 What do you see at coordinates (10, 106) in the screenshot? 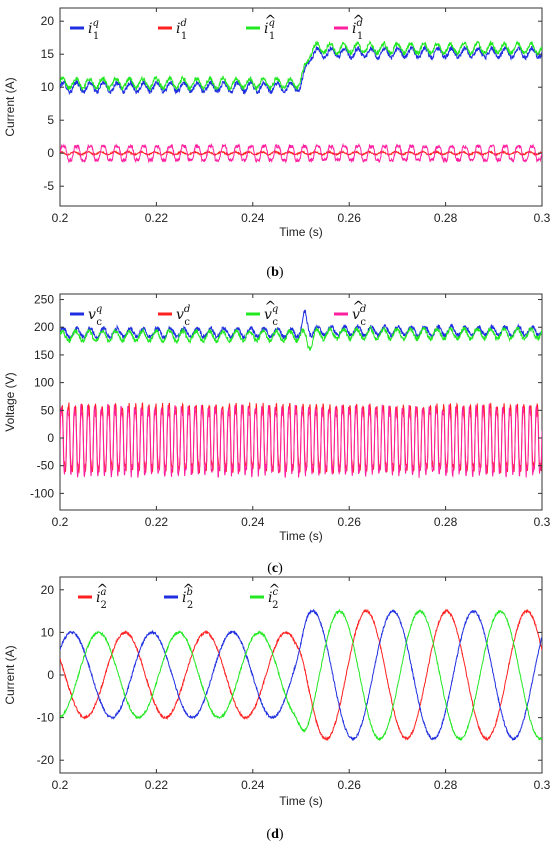
I see `y-axis-label-b: Current (A)` at bounding box center [10, 106].